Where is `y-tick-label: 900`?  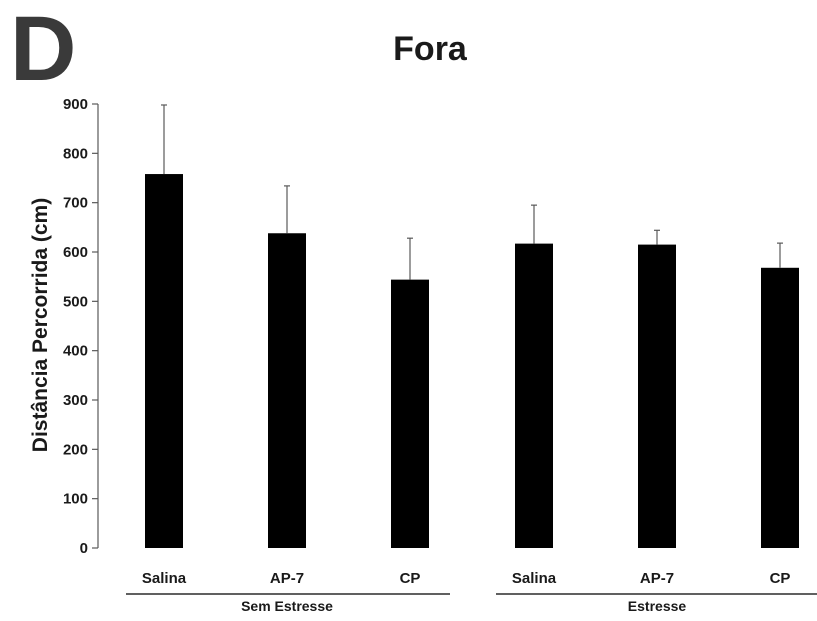
y-tick-label: 900 is located at coordinates (75, 104).